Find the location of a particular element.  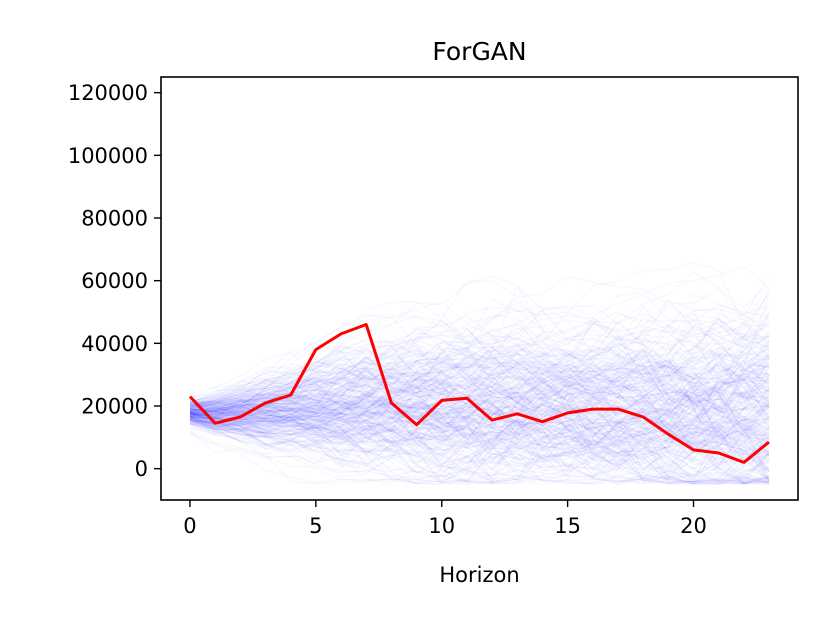

y-tick-label: 120000 is located at coordinates (108, 93).